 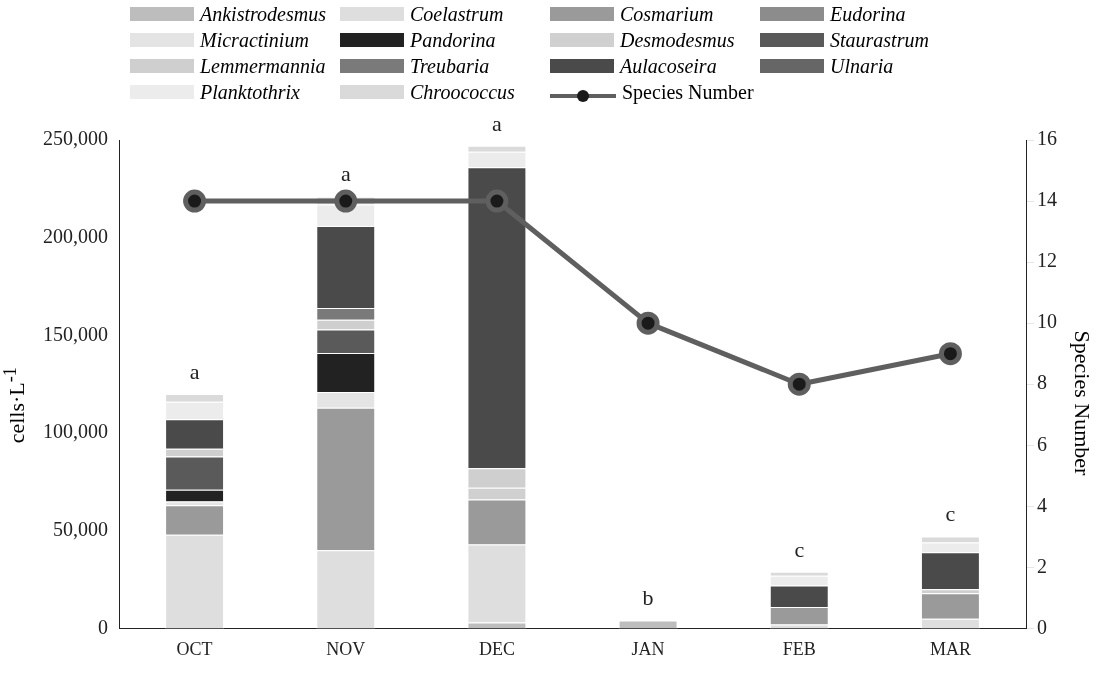 I want to click on y-tick-label: 150,000, so click(x=75, y=333).